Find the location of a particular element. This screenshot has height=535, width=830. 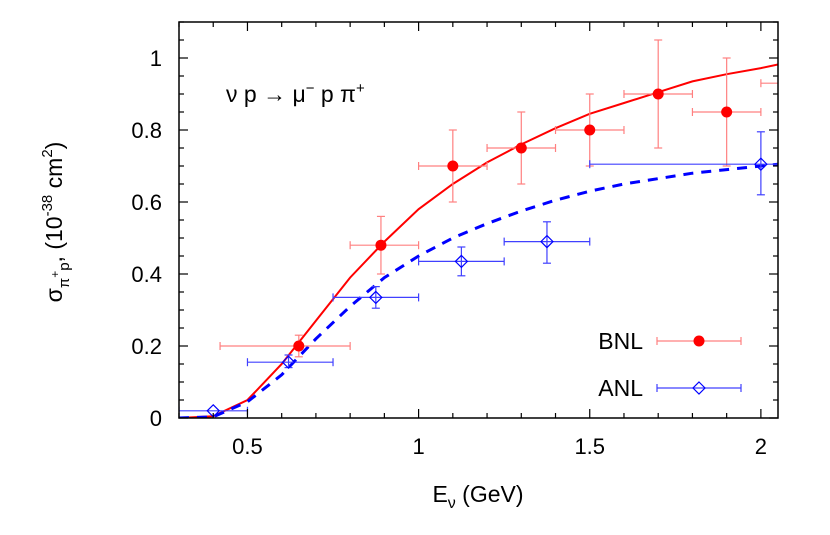

x-tick-label: 1.5 is located at coordinates (589, 446).